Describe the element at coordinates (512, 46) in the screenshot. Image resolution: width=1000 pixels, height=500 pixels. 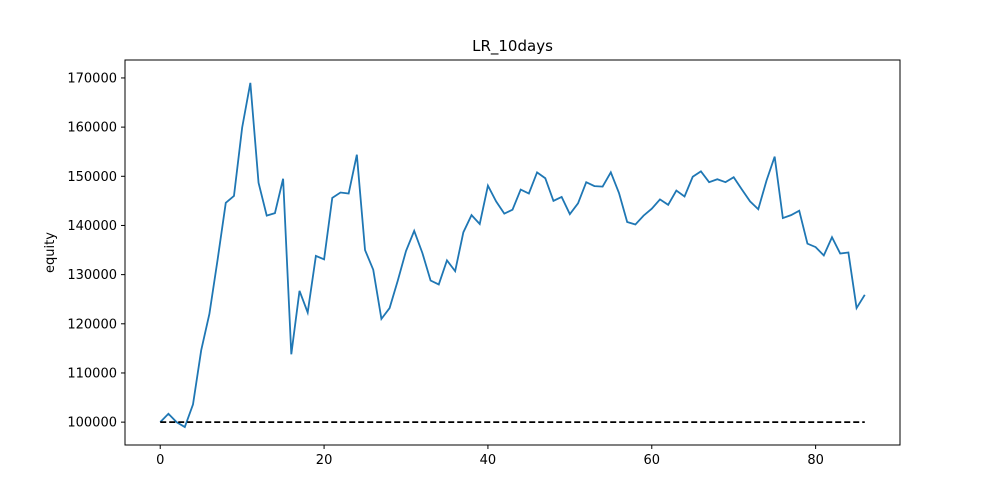
I see `chart-title: LR_10days` at that location.